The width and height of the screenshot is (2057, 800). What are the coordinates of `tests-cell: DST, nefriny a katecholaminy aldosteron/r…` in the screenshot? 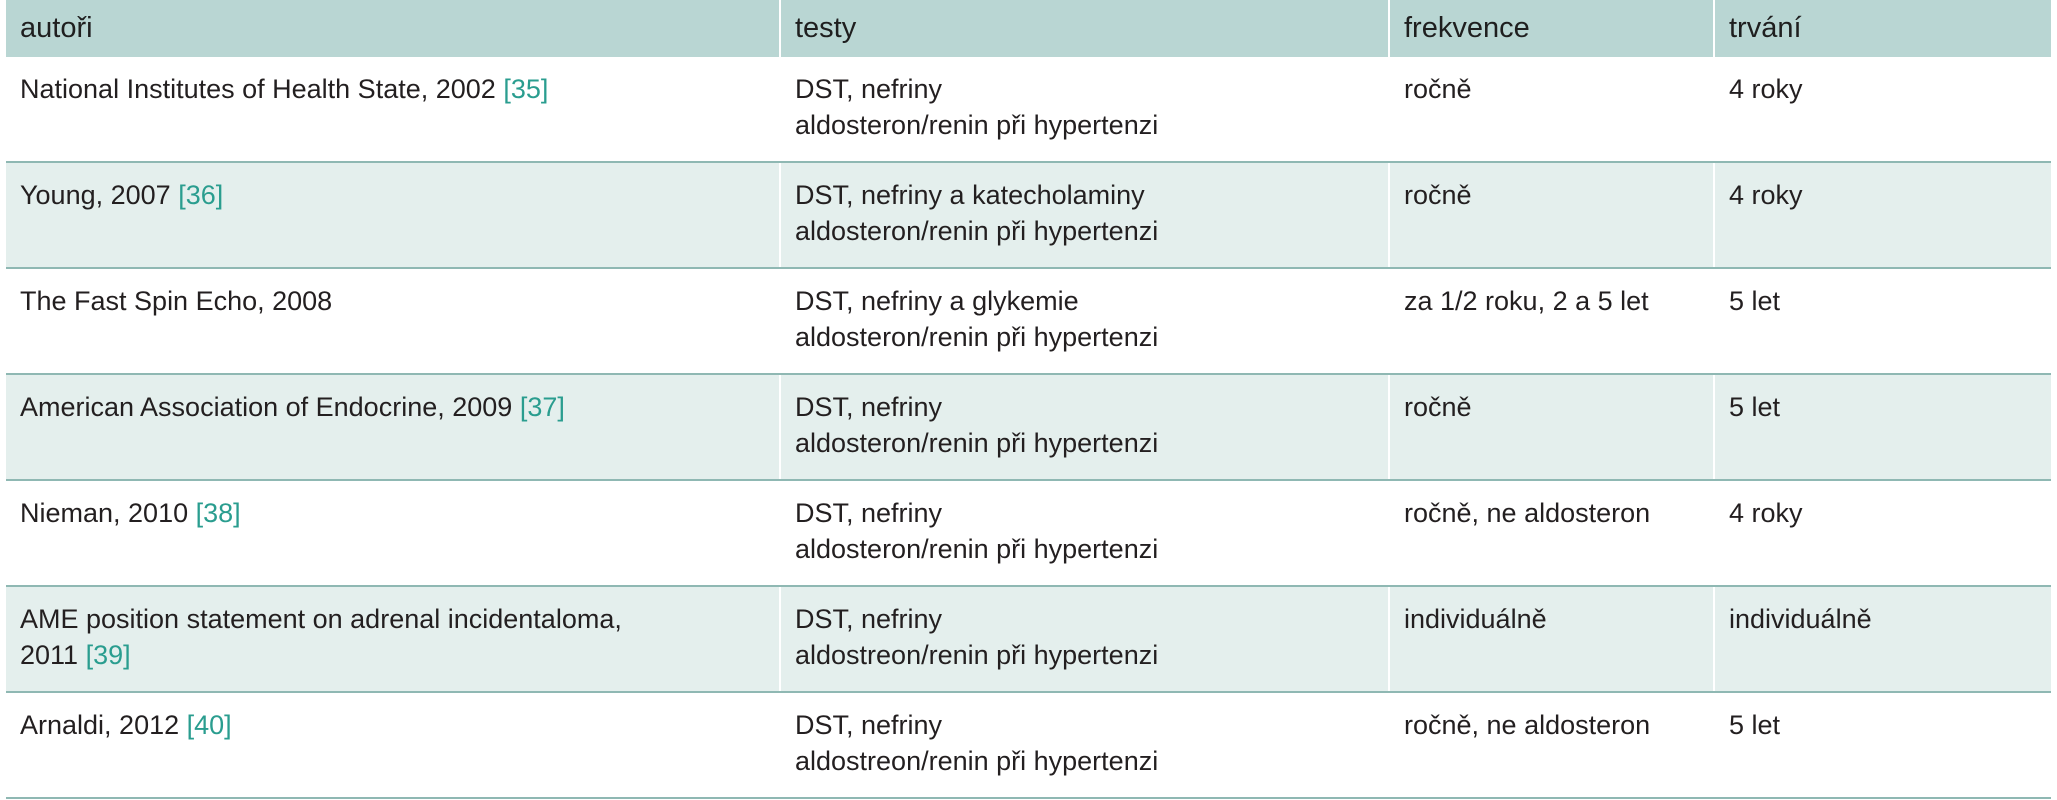 It's located at (1085, 215).